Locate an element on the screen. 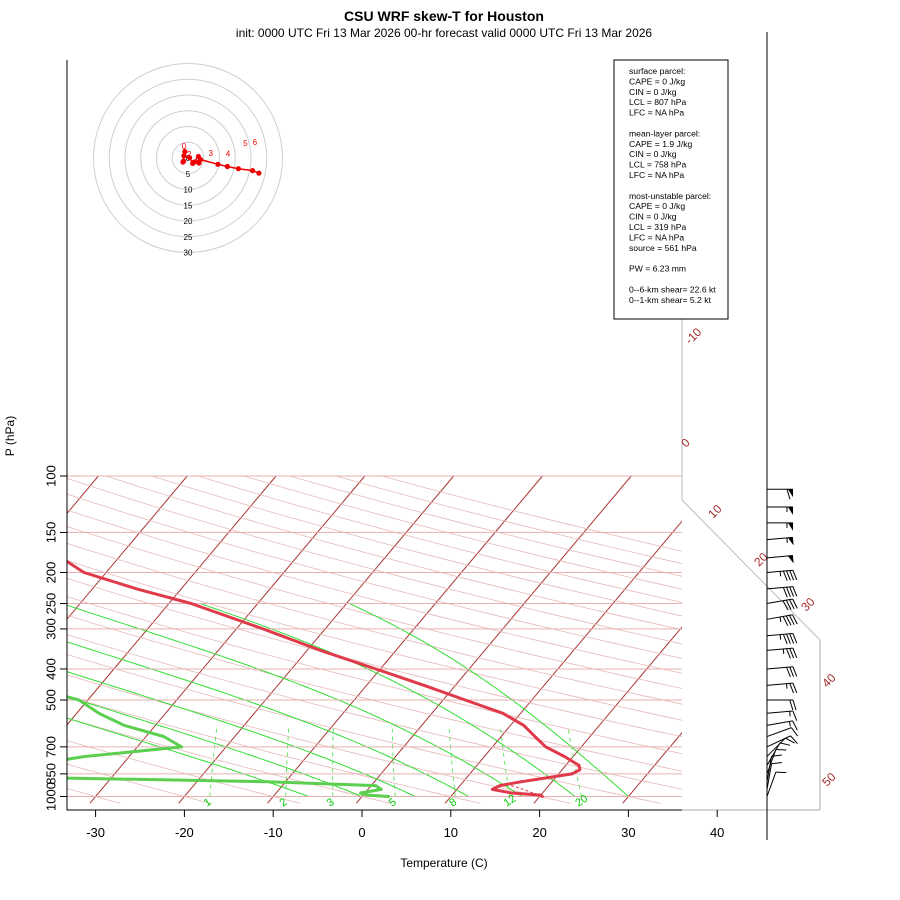 The height and width of the screenshot is (900, 900). surface-parcel-line: LFC = NA hPa is located at coordinates (656, 113).